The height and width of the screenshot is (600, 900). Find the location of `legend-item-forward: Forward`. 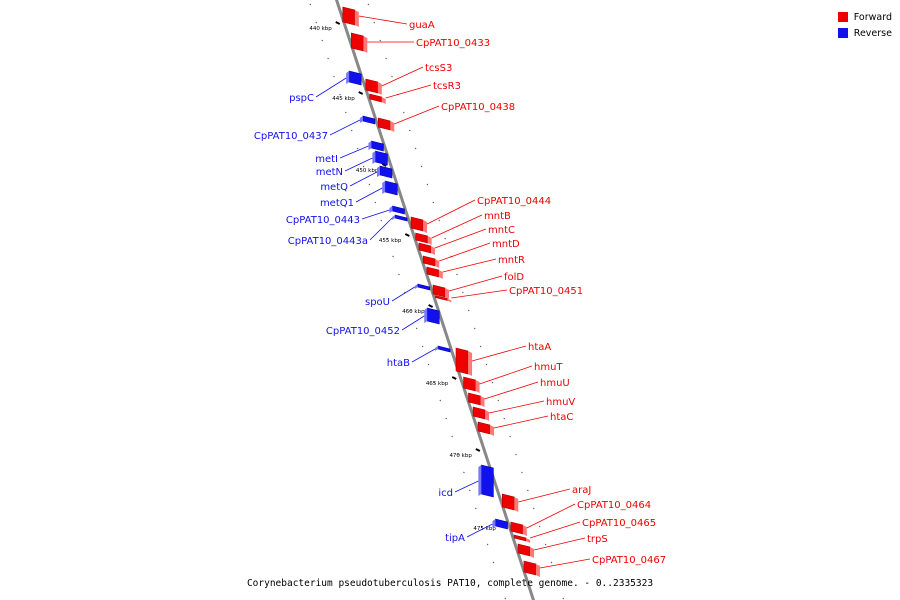

legend-item-forward: Forward is located at coordinates (864, 17).